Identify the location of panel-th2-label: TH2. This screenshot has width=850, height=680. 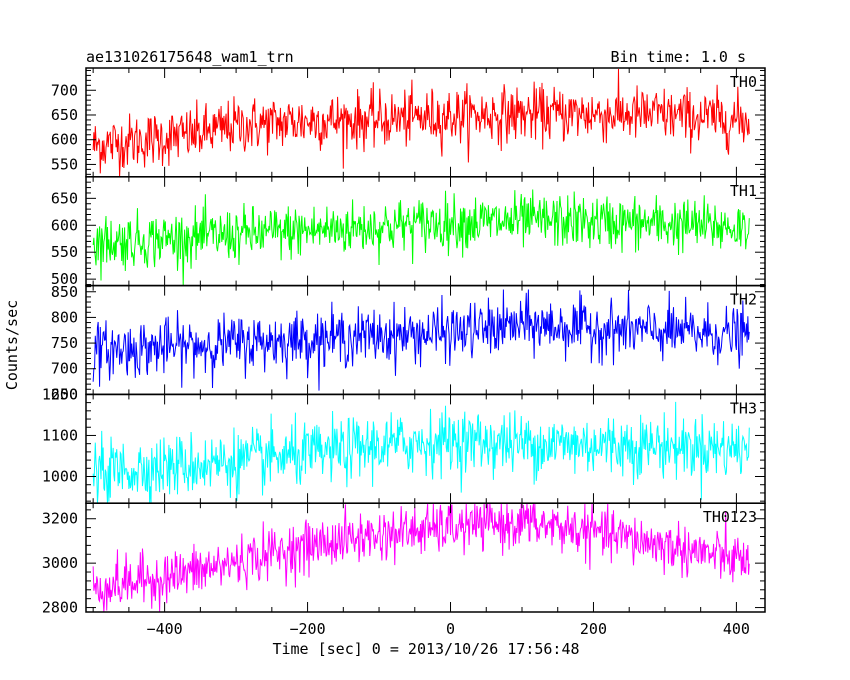
(743, 300).